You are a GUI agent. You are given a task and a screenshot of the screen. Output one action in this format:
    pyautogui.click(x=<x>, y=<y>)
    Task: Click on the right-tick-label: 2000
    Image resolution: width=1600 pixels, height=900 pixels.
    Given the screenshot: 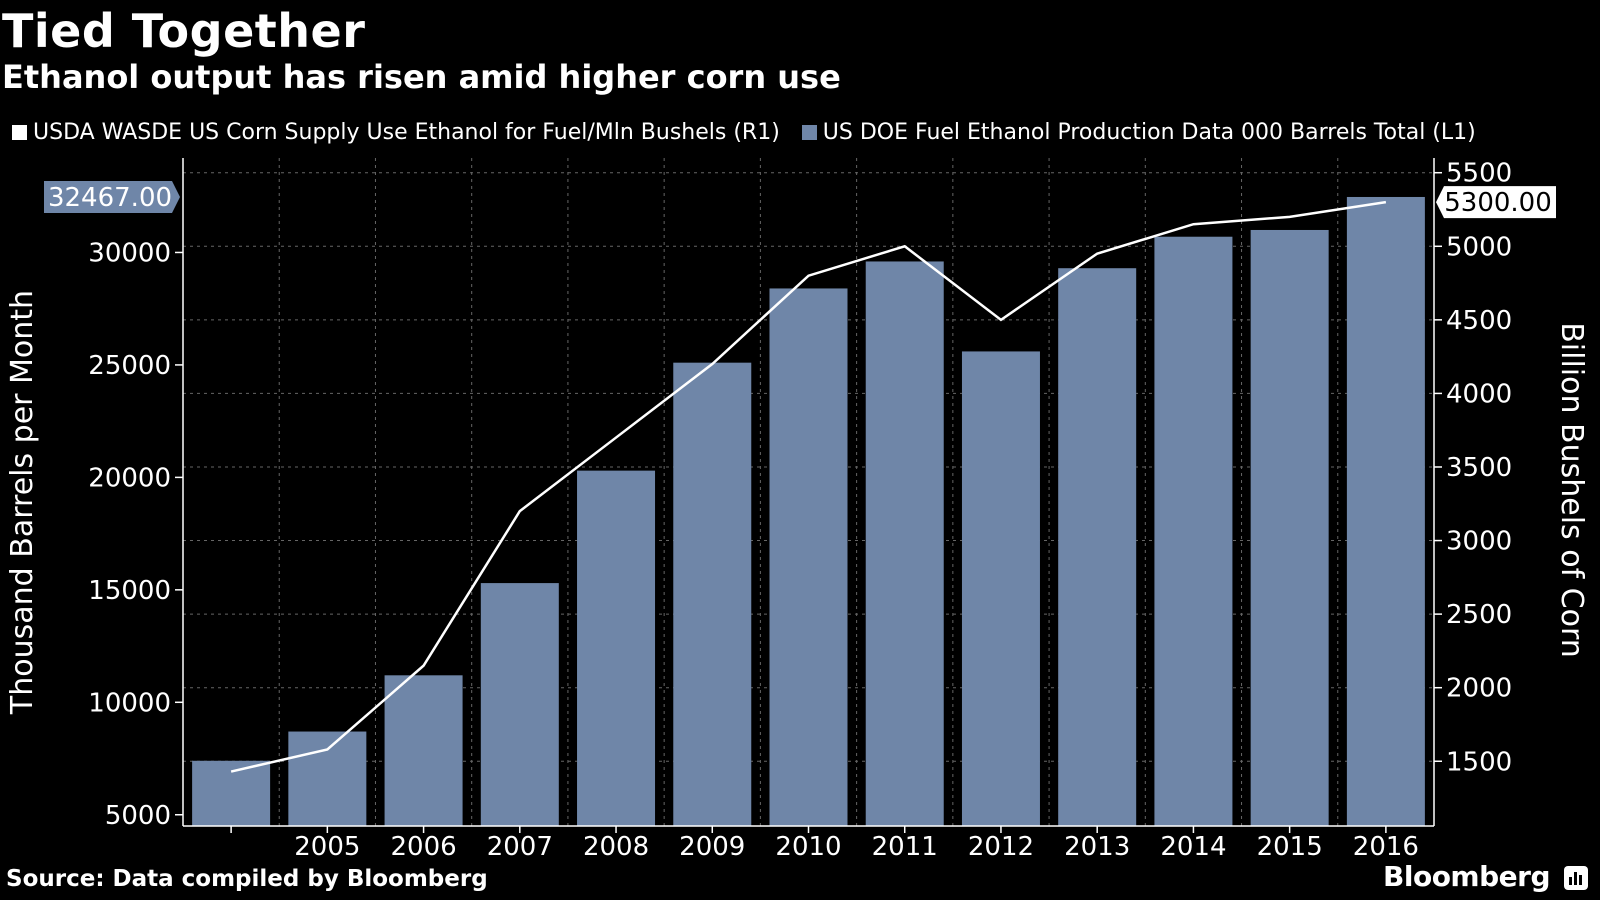 What is the action you would take?
    pyautogui.click(x=1479, y=689)
    